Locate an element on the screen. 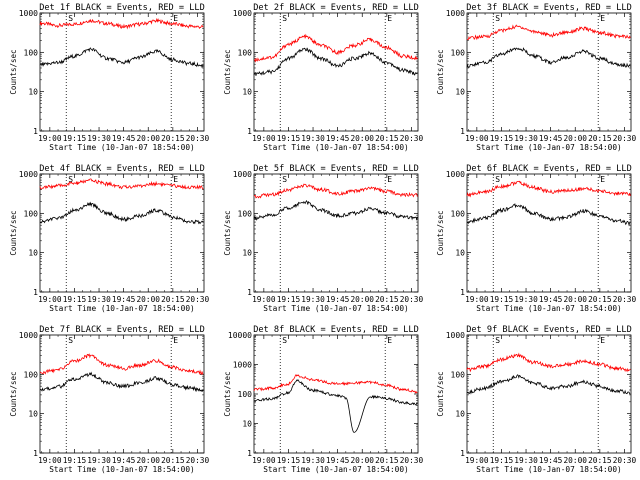  panel-title: Det 8f BLACK = Events, RED = LLD is located at coordinates (336, 330).